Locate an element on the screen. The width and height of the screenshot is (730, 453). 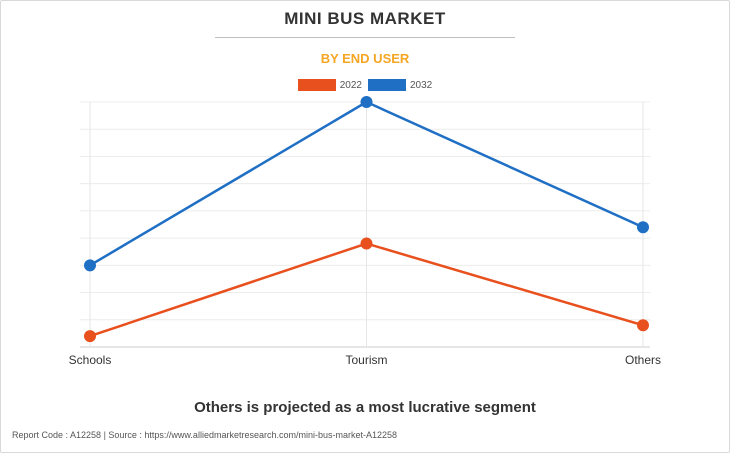
x-tick-label: Schools is located at coordinates (90, 360).